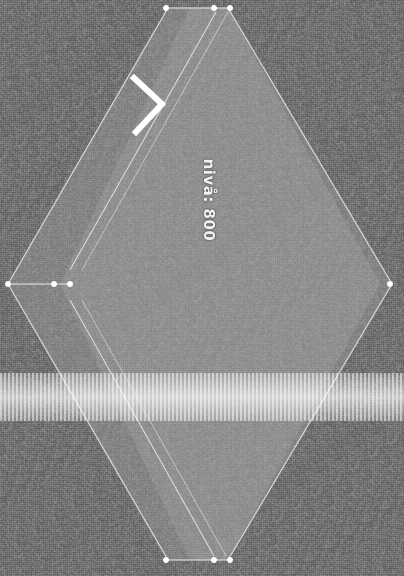 The width and height of the screenshot is (404, 576). What do you see at coordinates (214, 560) in the screenshot?
I see `resize-handle-bottom-mid` at bounding box center [214, 560].